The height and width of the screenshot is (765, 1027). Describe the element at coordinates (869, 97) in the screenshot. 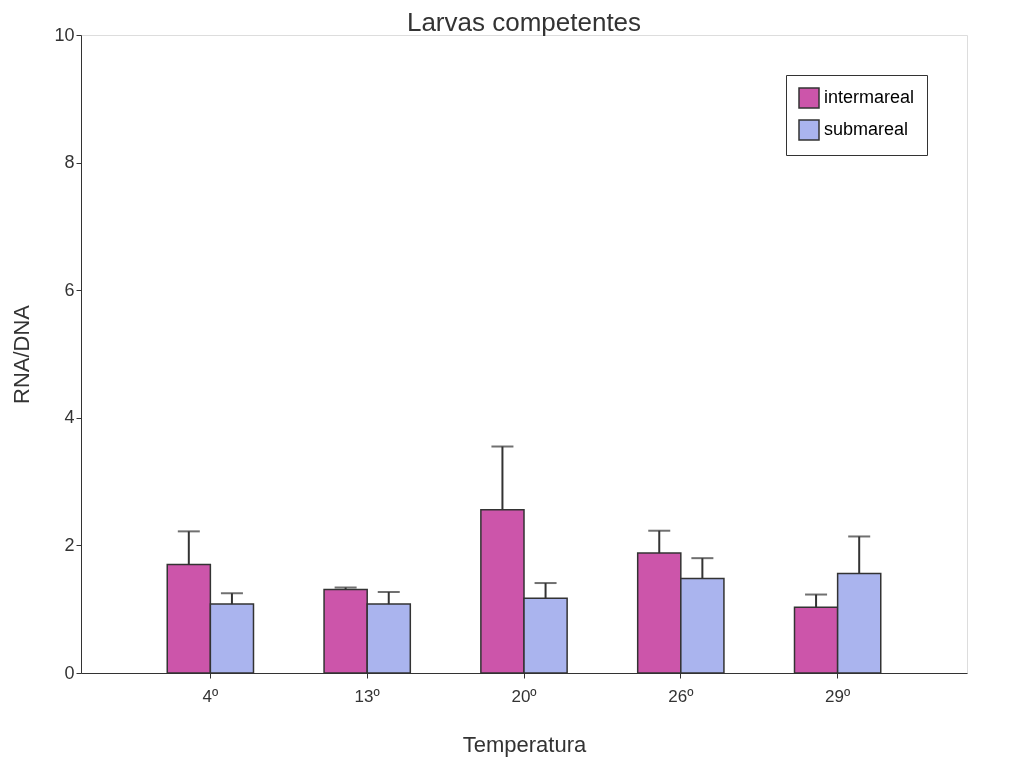

I see `legend-label: intermareal` at that location.